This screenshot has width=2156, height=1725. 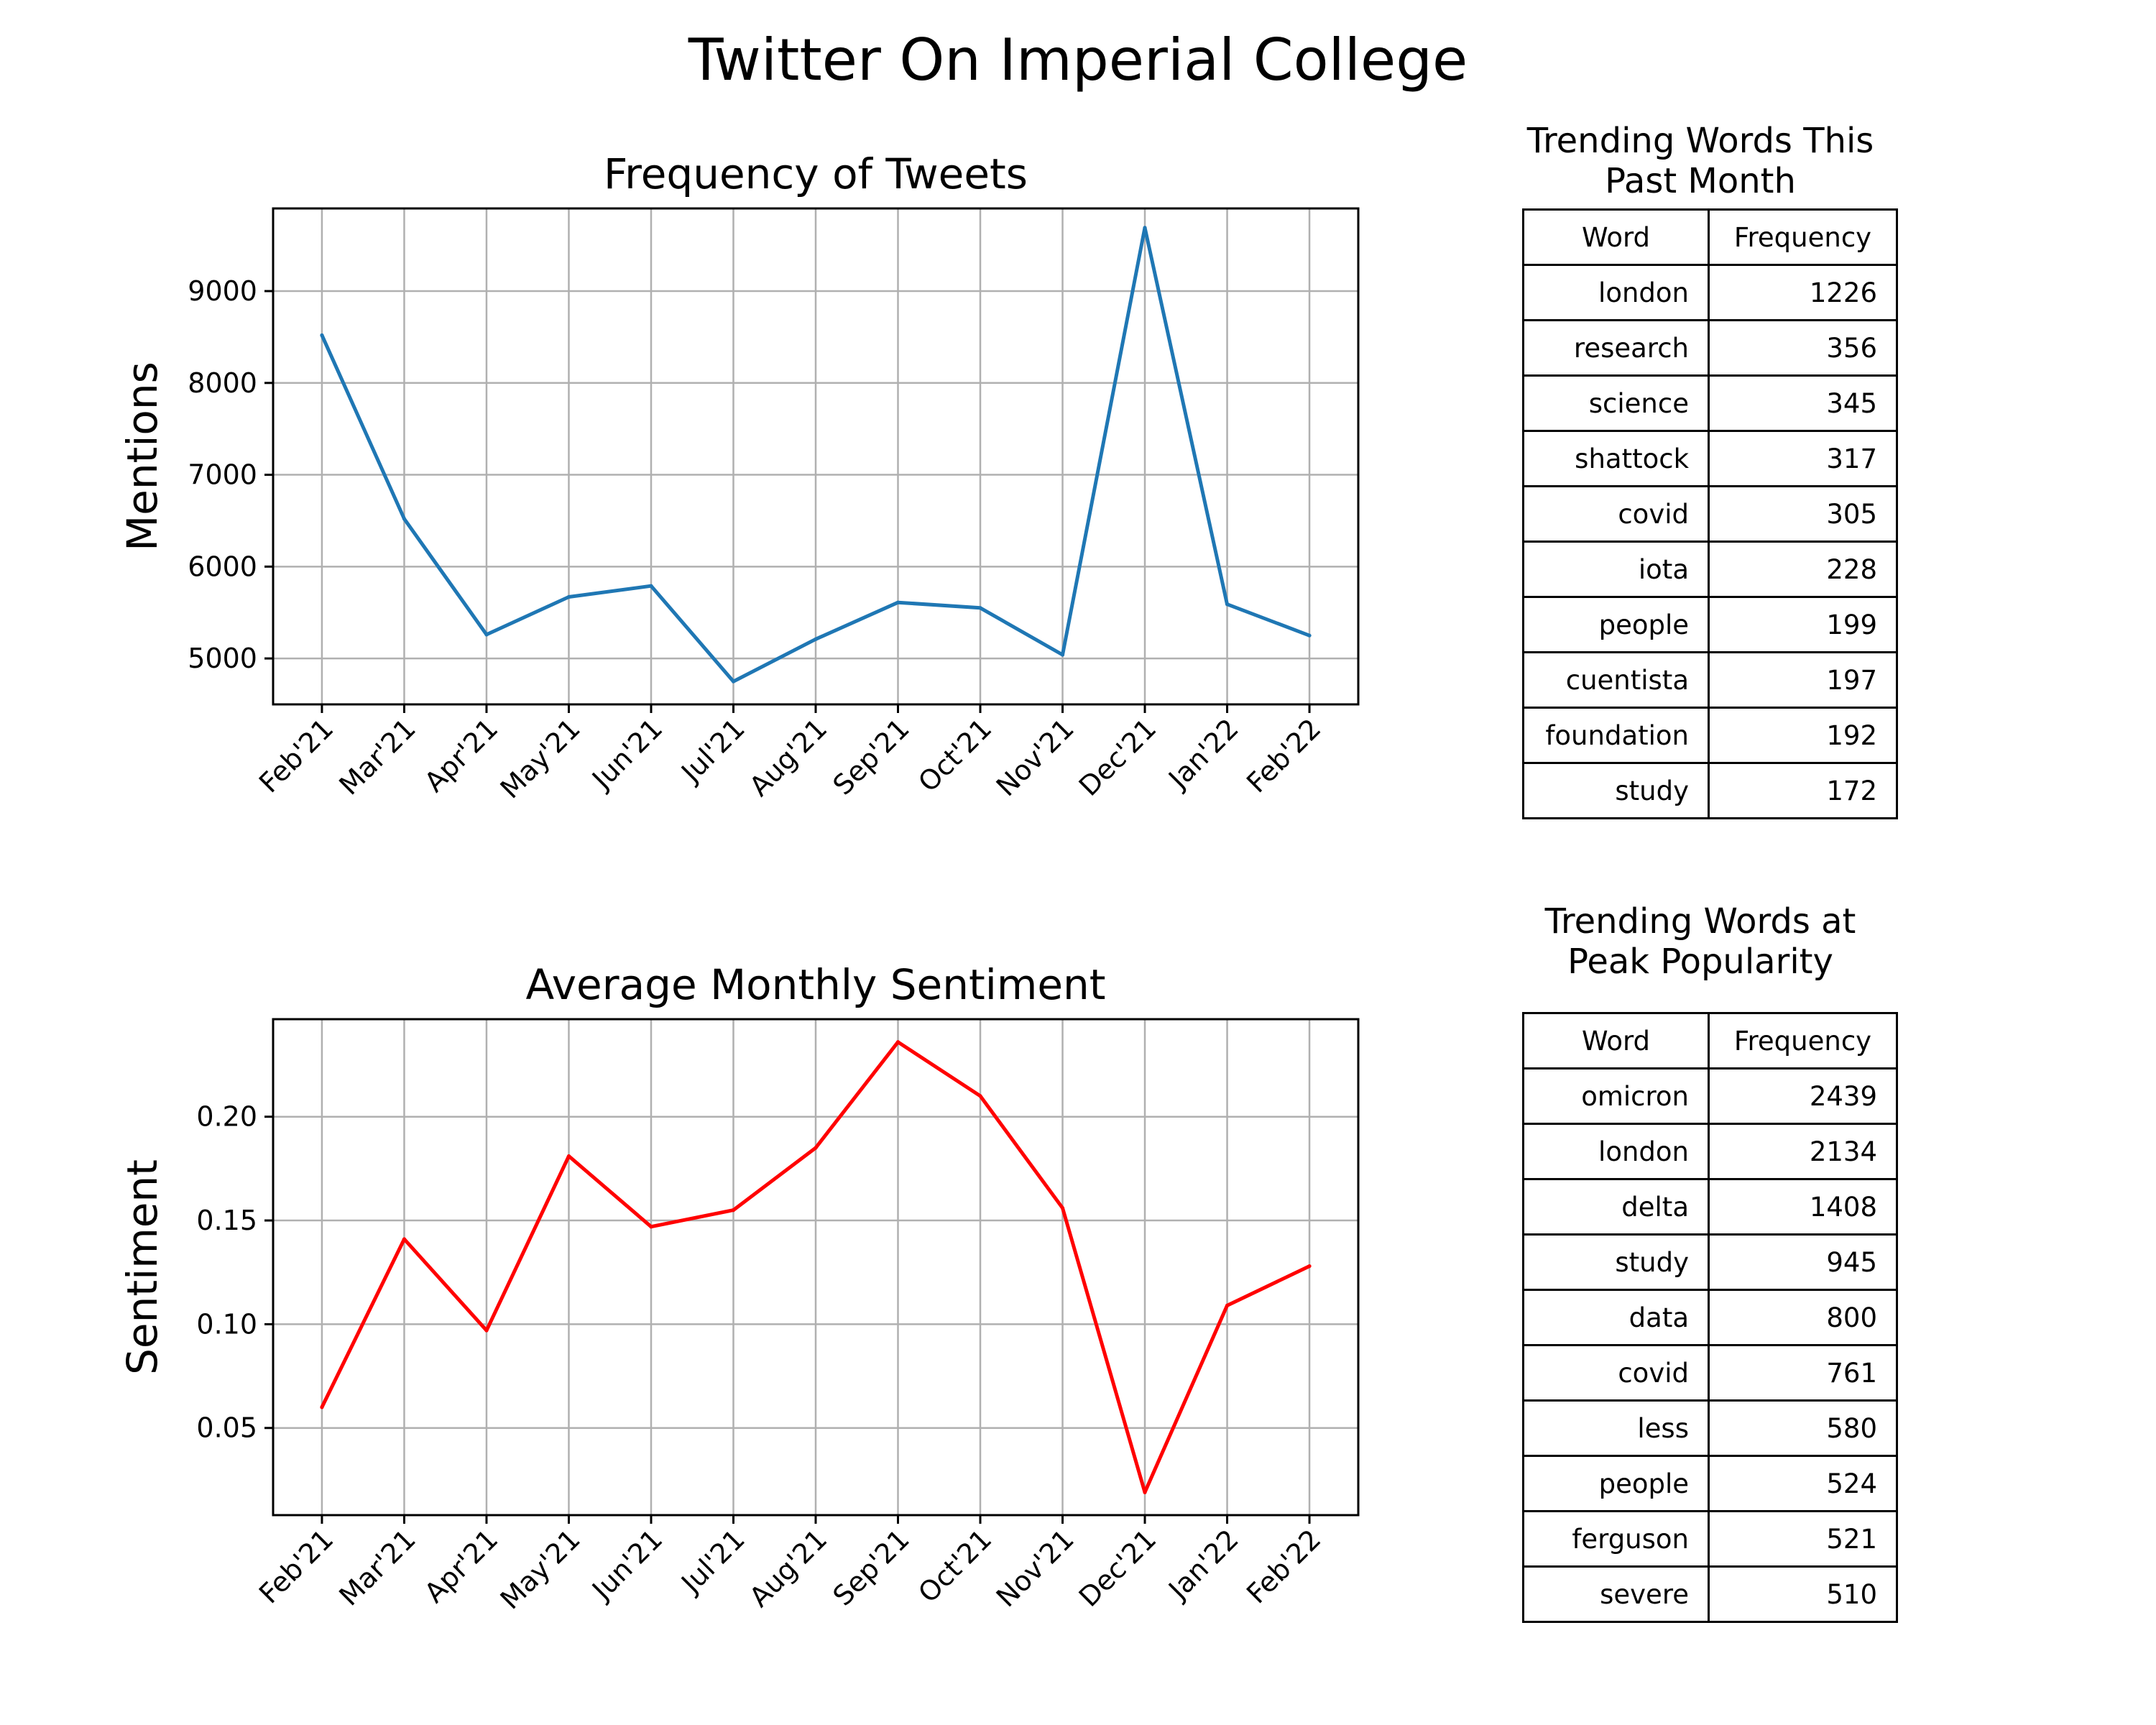 What do you see at coordinates (1803, 1262) in the screenshot?
I see `frequency-cell: 945` at bounding box center [1803, 1262].